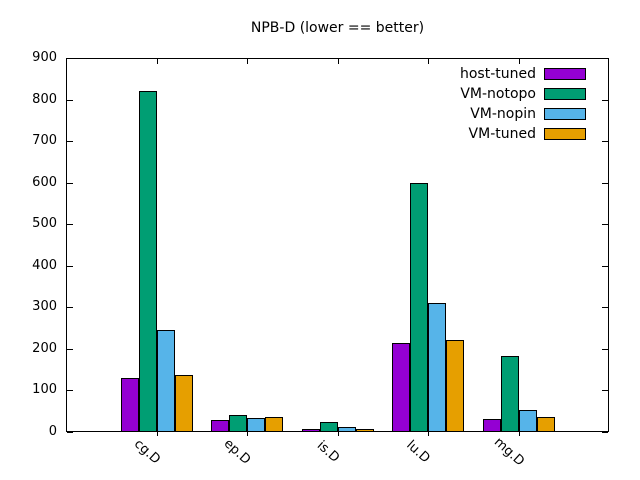 The image size is (640, 480). Describe the element at coordinates (328, 427) in the screenshot. I see `bar-is.D-VM-notopo` at that location.